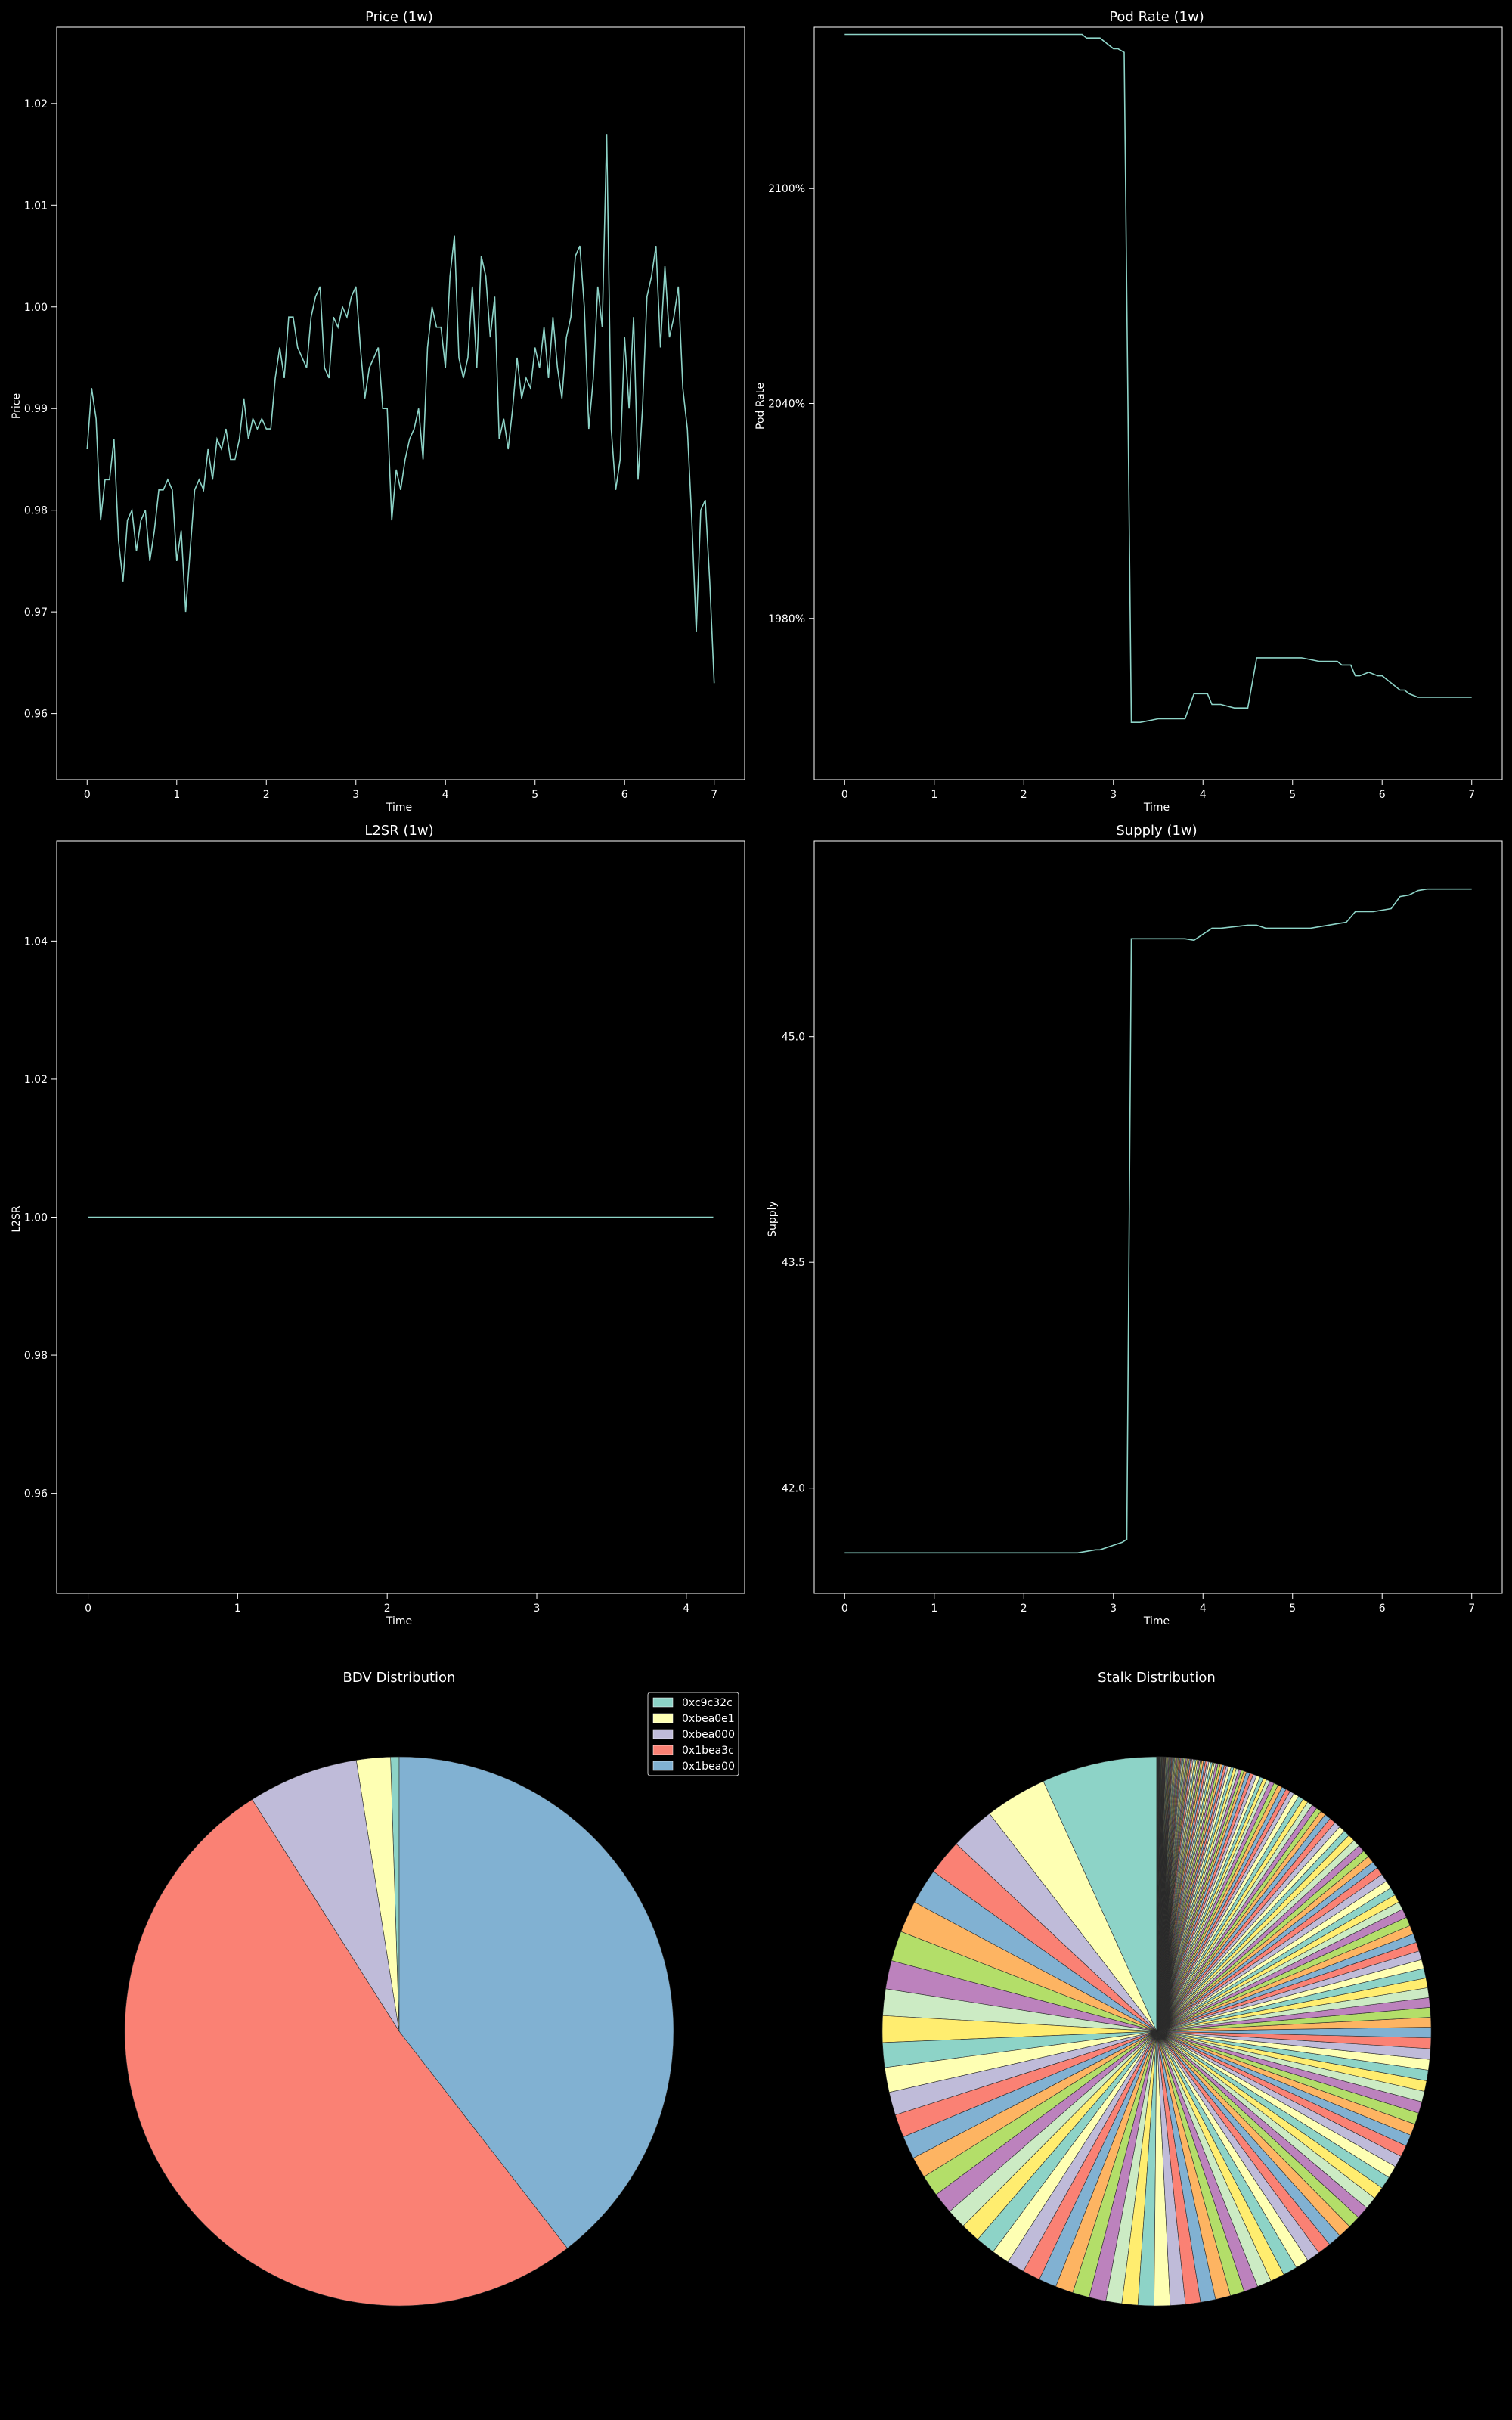 This screenshot has width=1512, height=2420. I want to click on pie-slice-0x1bea3c, so click(346, 2053).